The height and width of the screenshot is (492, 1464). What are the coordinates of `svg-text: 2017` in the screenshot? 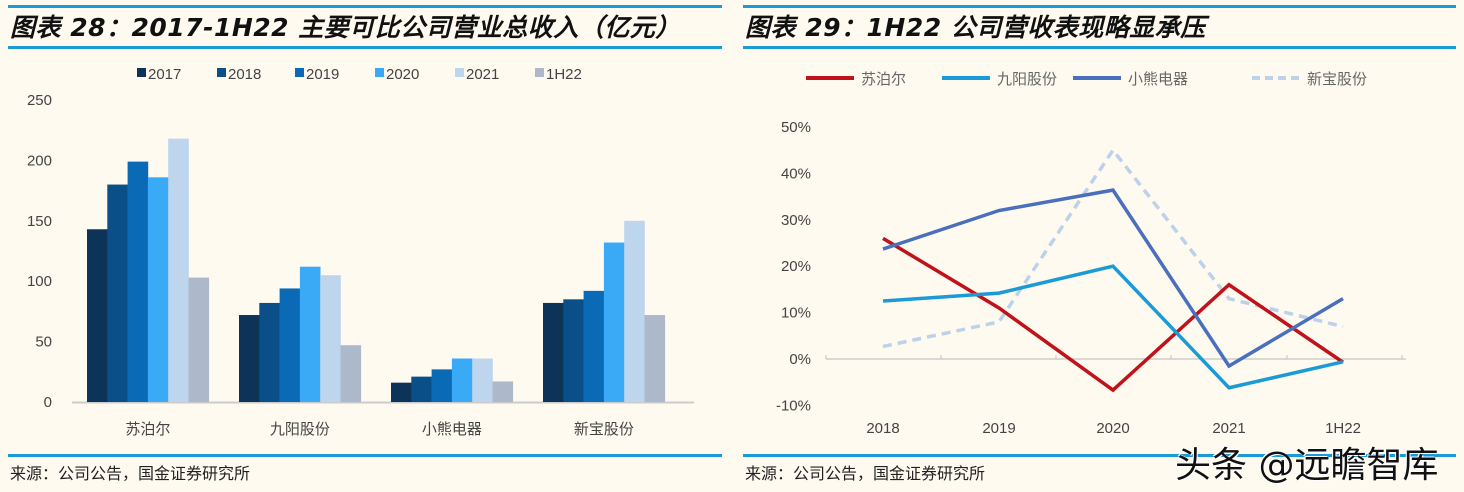 It's located at (164, 74).